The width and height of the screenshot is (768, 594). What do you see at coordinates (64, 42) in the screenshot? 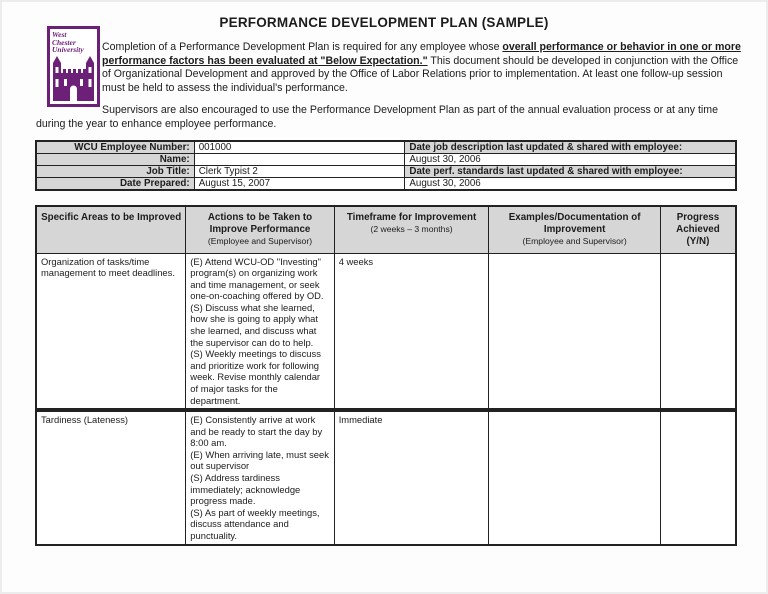
I see `logo-word-chester: Chester` at bounding box center [64, 42].